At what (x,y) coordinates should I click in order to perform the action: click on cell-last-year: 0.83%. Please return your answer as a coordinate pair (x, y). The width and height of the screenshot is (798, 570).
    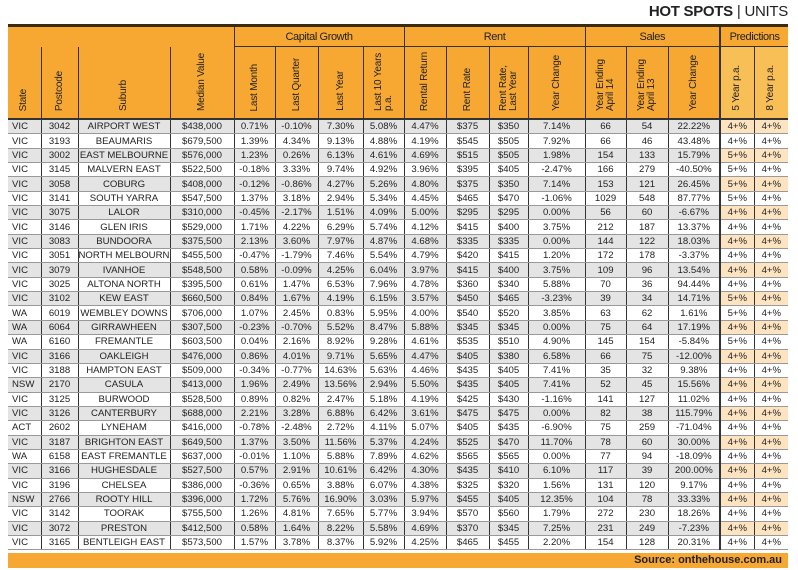
    Looking at the image, I should click on (340, 313).